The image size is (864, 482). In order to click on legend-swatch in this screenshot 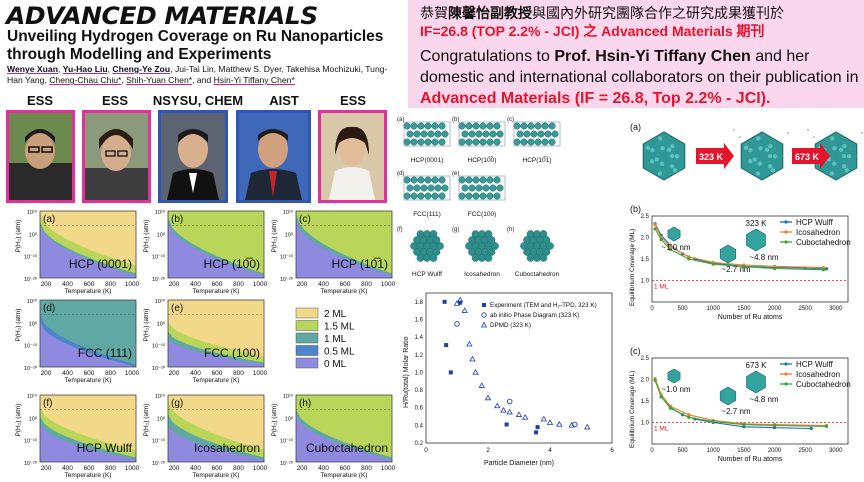, I will do `click(307, 313)`.